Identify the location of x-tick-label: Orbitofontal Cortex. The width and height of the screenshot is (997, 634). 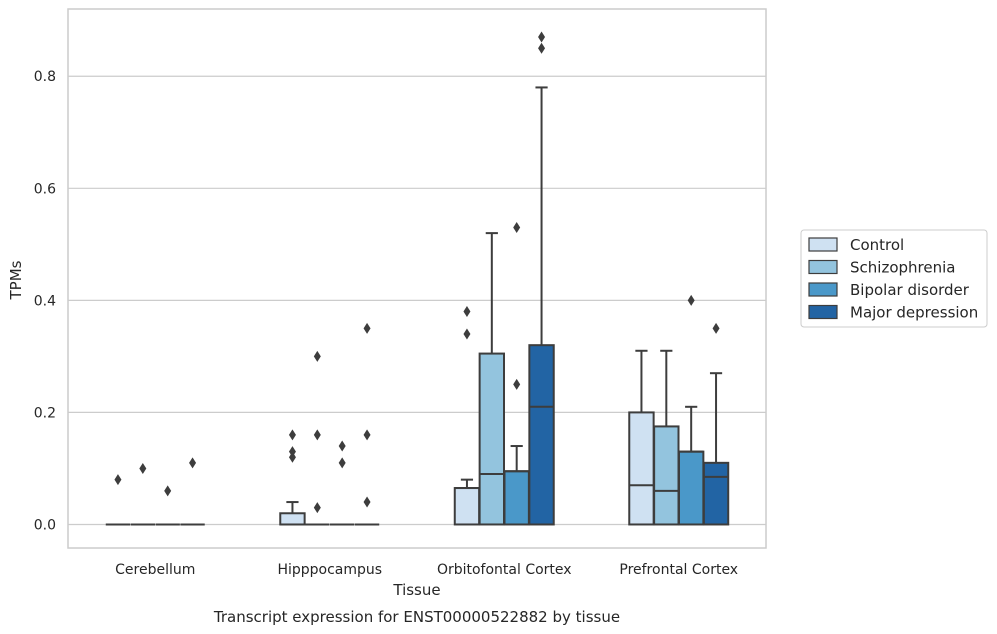
(504, 570).